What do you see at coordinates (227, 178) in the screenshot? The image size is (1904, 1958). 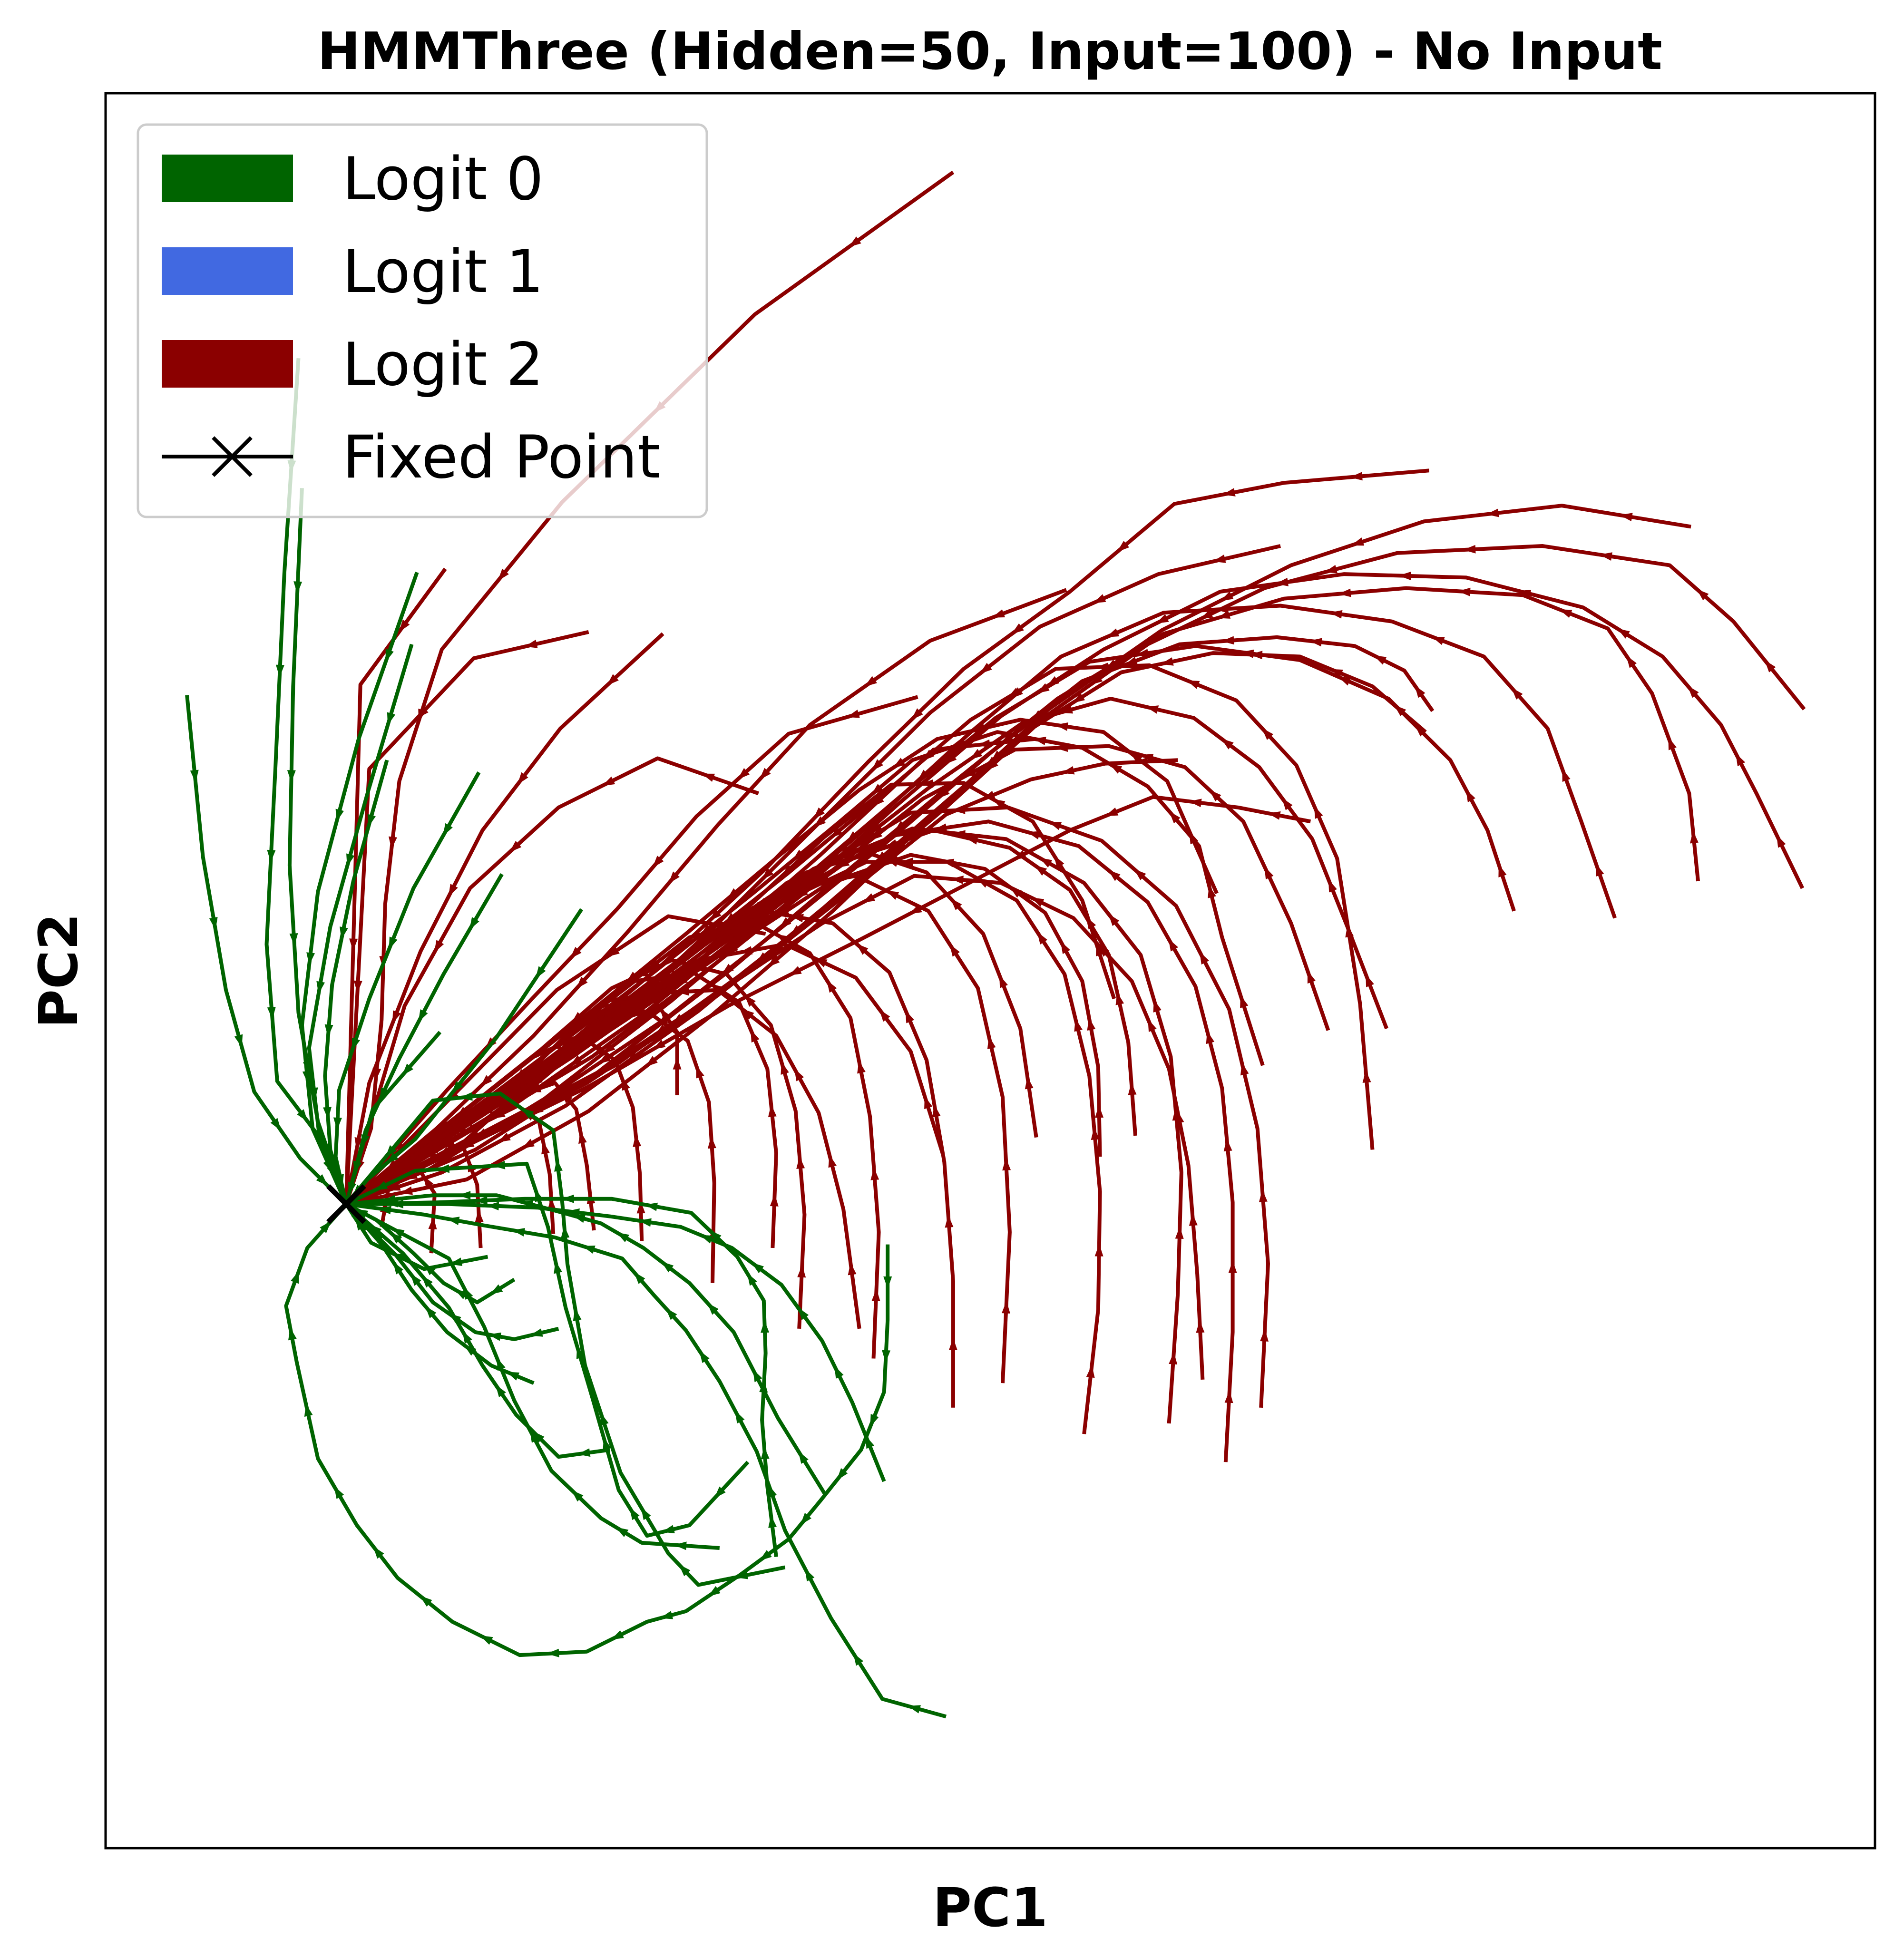 I see `legend-swatch` at bounding box center [227, 178].